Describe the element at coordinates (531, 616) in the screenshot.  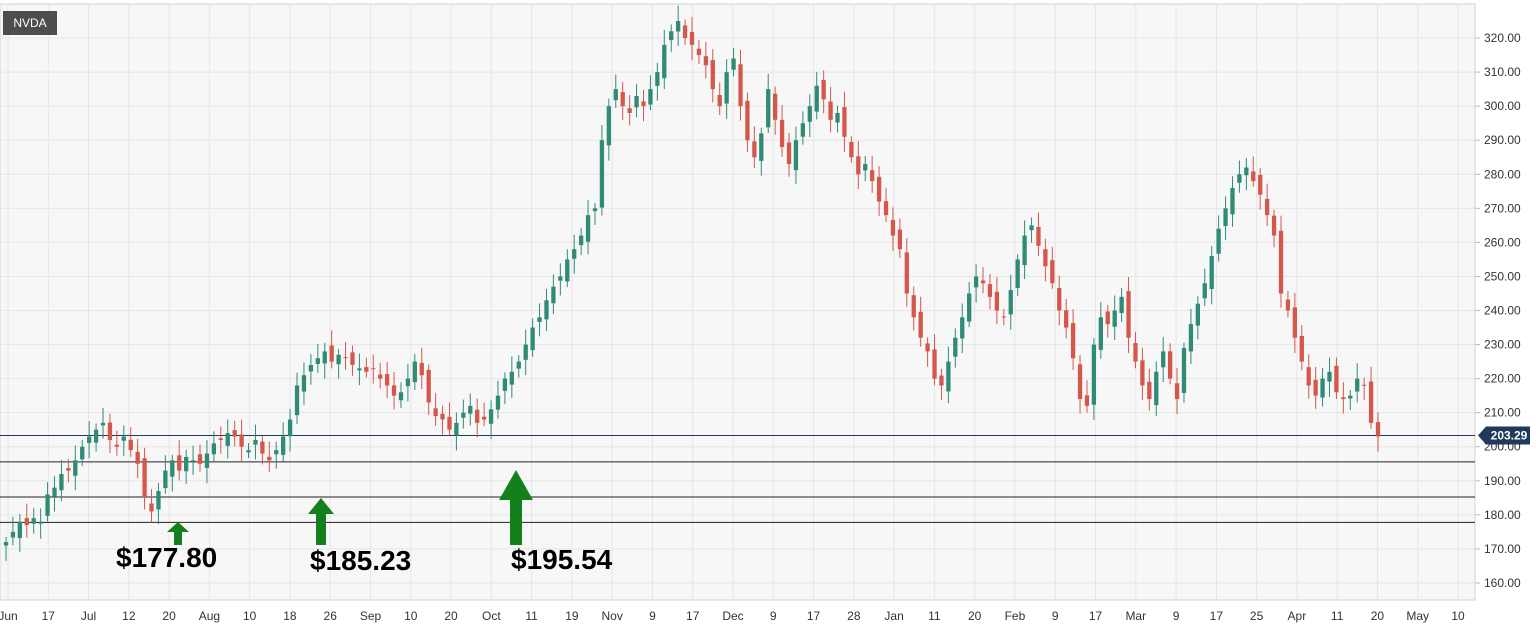
I see `x-tick-label: 11` at that location.